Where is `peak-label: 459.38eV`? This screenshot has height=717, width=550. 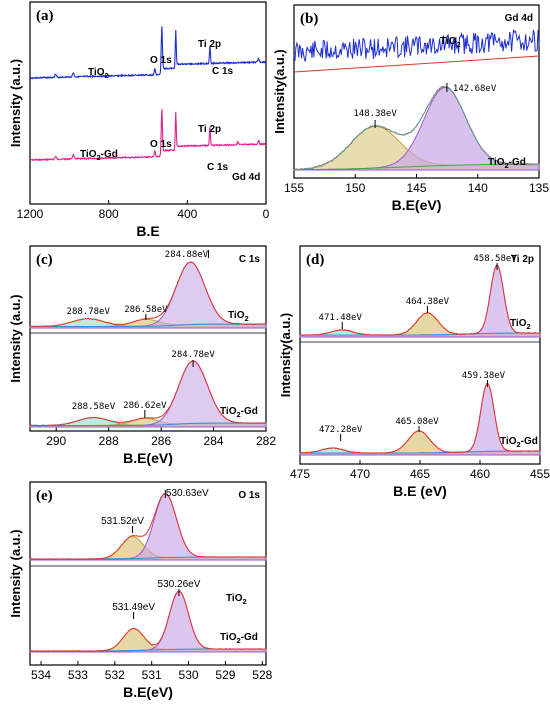
peak-label: 459.38eV is located at coordinates (484, 376).